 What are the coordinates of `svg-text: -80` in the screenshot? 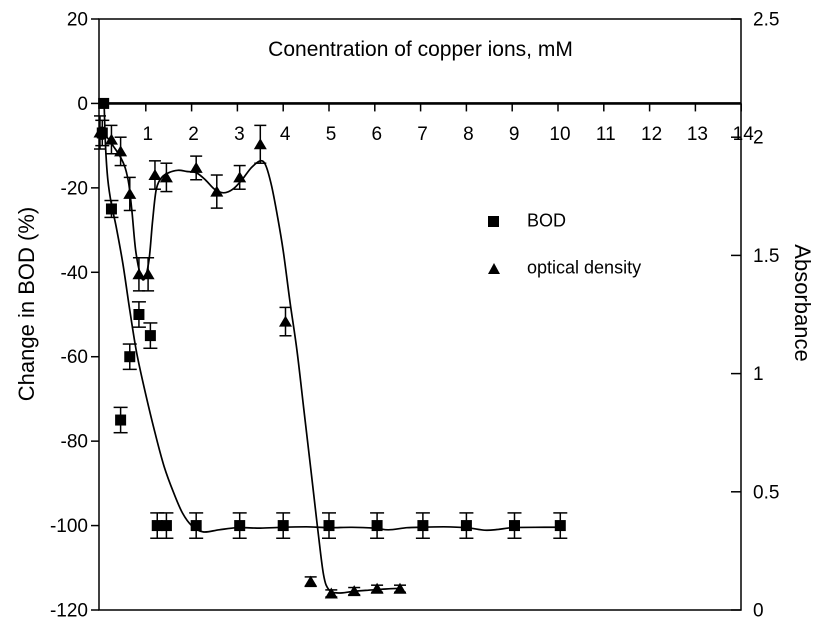 It's located at (74, 442).